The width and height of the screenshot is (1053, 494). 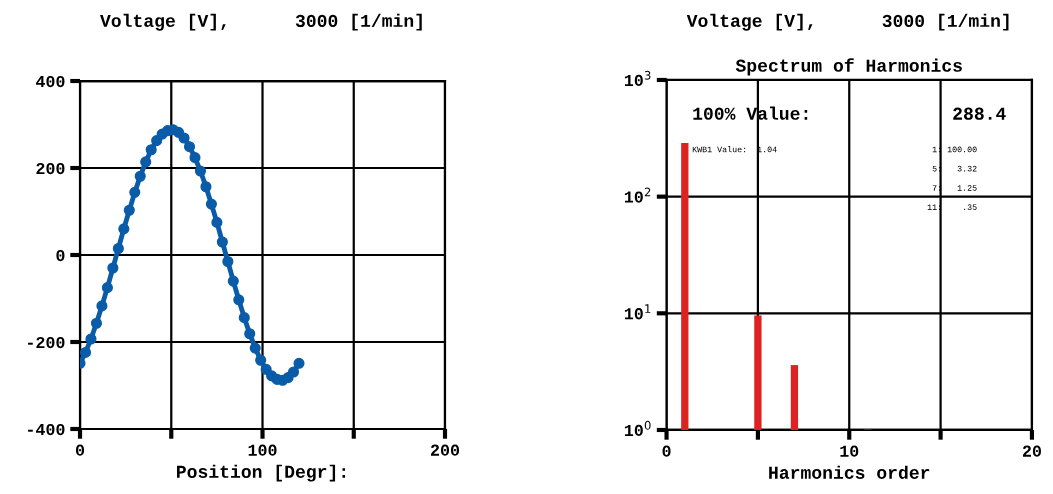 What do you see at coordinates (954, 188) in the screenshot?
I see `annotation: 7: 1.25` at bounding box center [954, 188].